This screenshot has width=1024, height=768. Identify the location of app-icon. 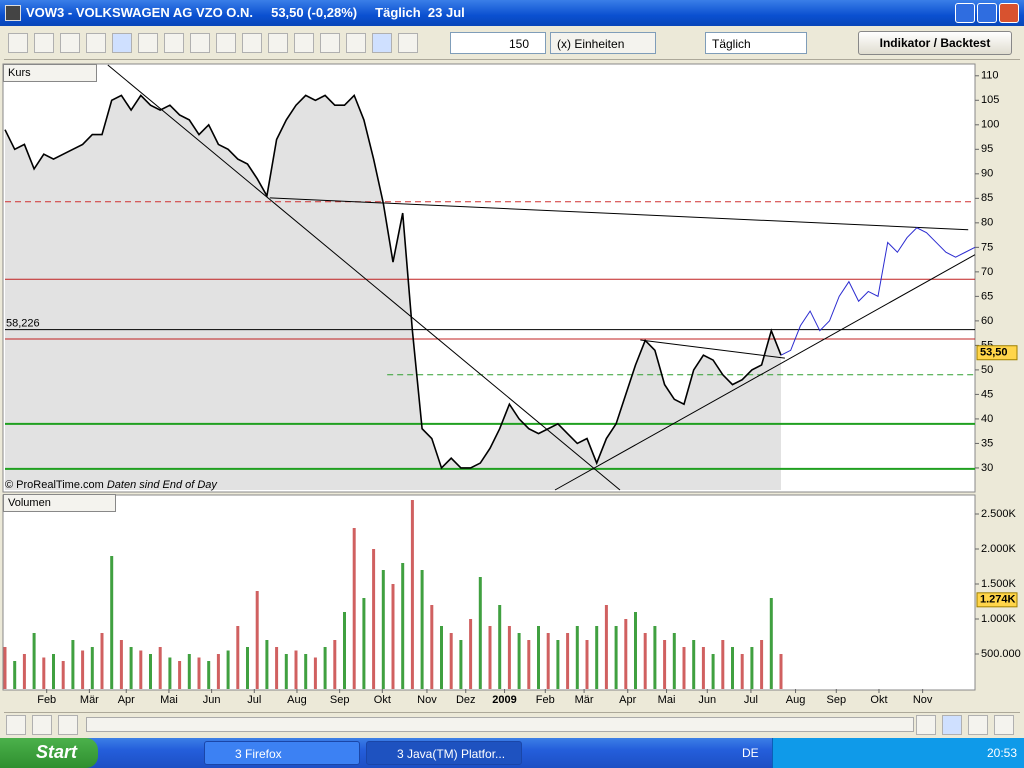
(13, 13).